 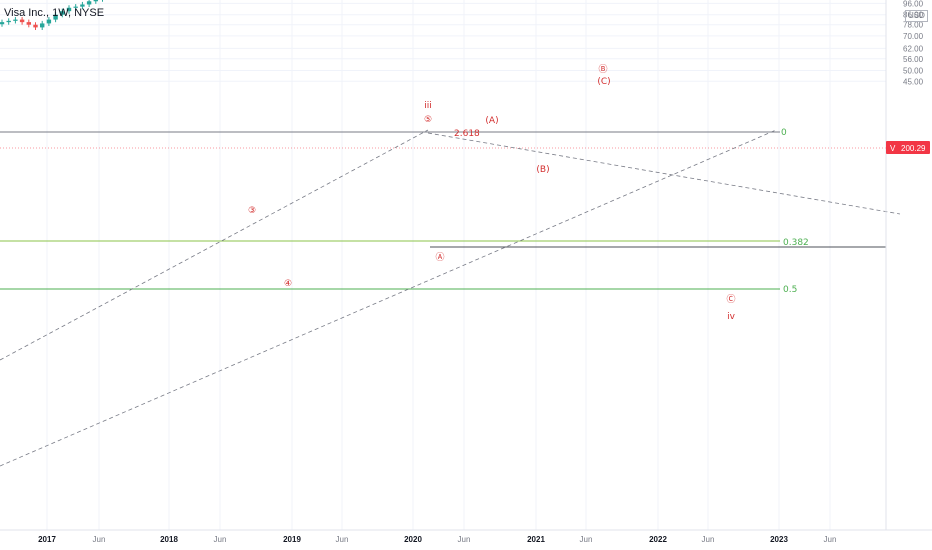 What do you see at coordinates (602, 69) in the screenshot?
I see `wave-label: Ⓑ` at bounding box center [602, 69].